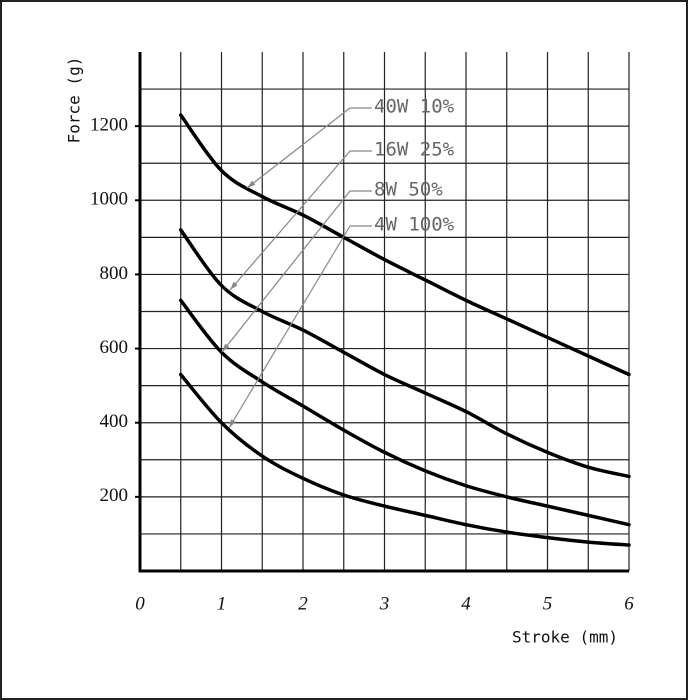 This screenshot has height=700, width=688. I want to click on x-tick-label: 5, so click(548, 603).